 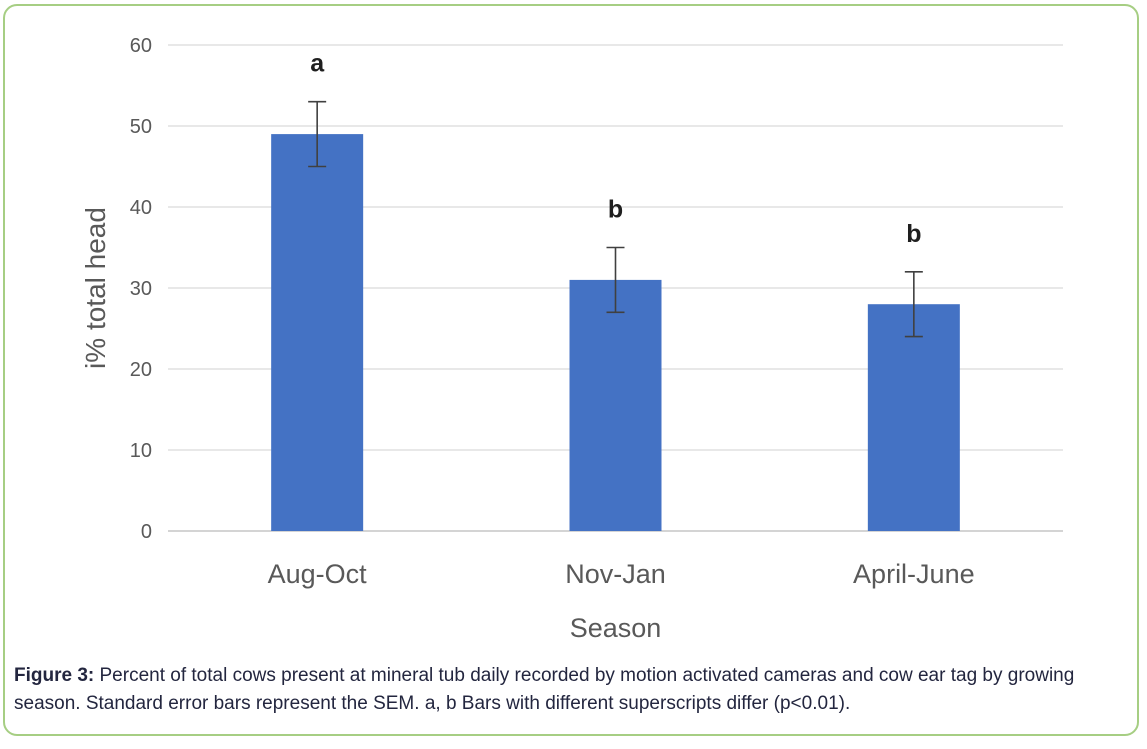 What do you see at coordinates (914, 574) in the screenshot?
I see `x-category-label: April-June` at bounding box center [914, 574].